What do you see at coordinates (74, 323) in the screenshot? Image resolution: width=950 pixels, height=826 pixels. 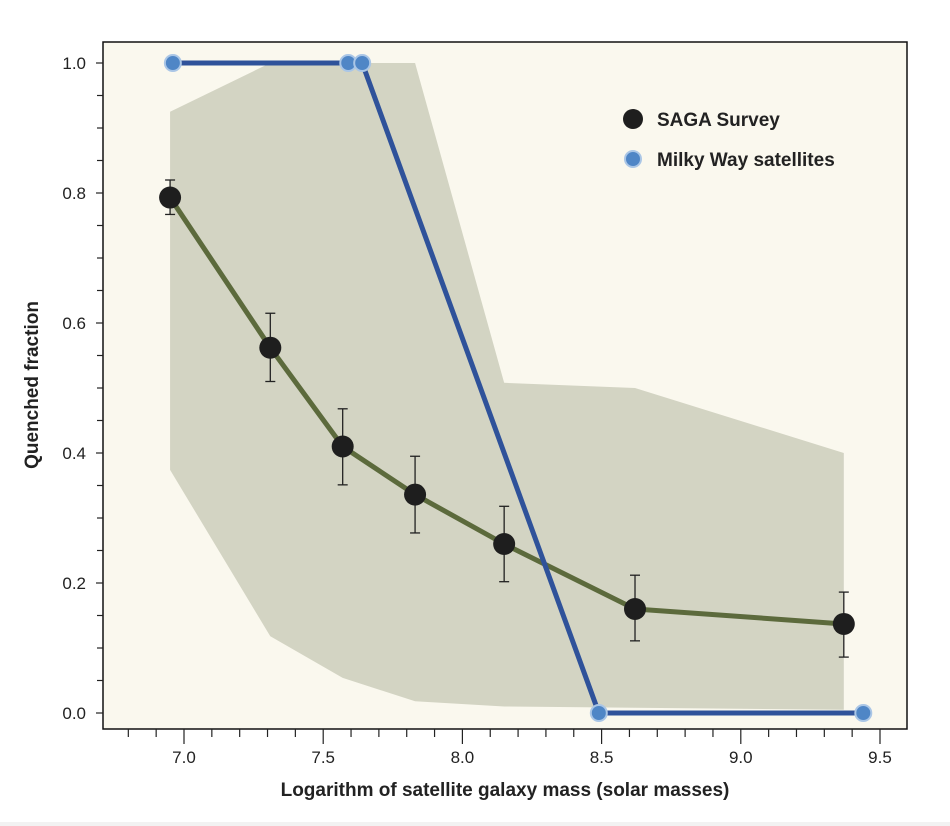 I see `y-tick-label: 0.6` at bounding box center [74, 323].